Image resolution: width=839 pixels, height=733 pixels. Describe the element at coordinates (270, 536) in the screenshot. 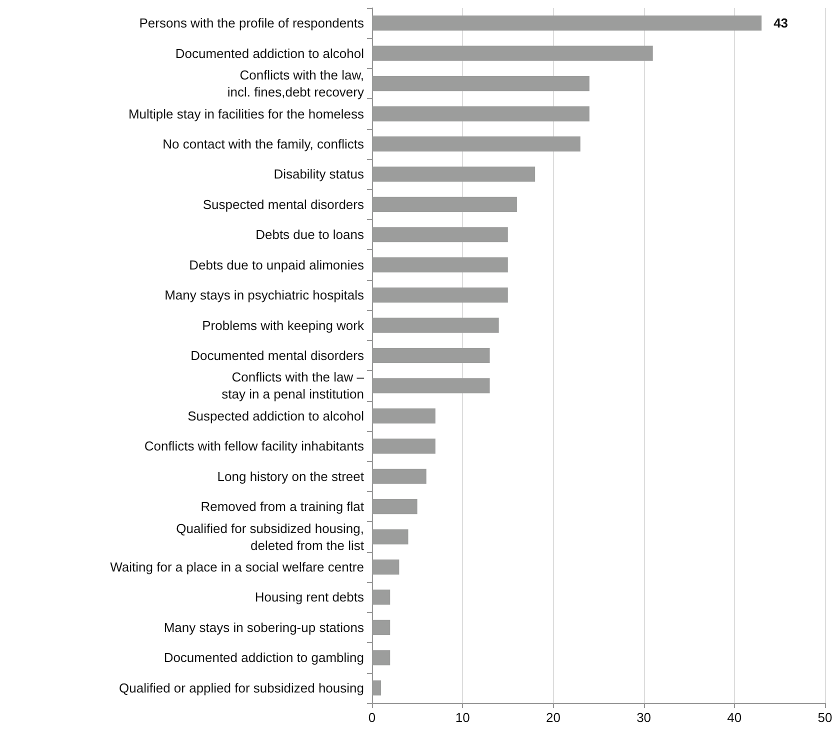

I see `y-tick-label: Qualified for subsidized housing, deleted from the list` at that location.